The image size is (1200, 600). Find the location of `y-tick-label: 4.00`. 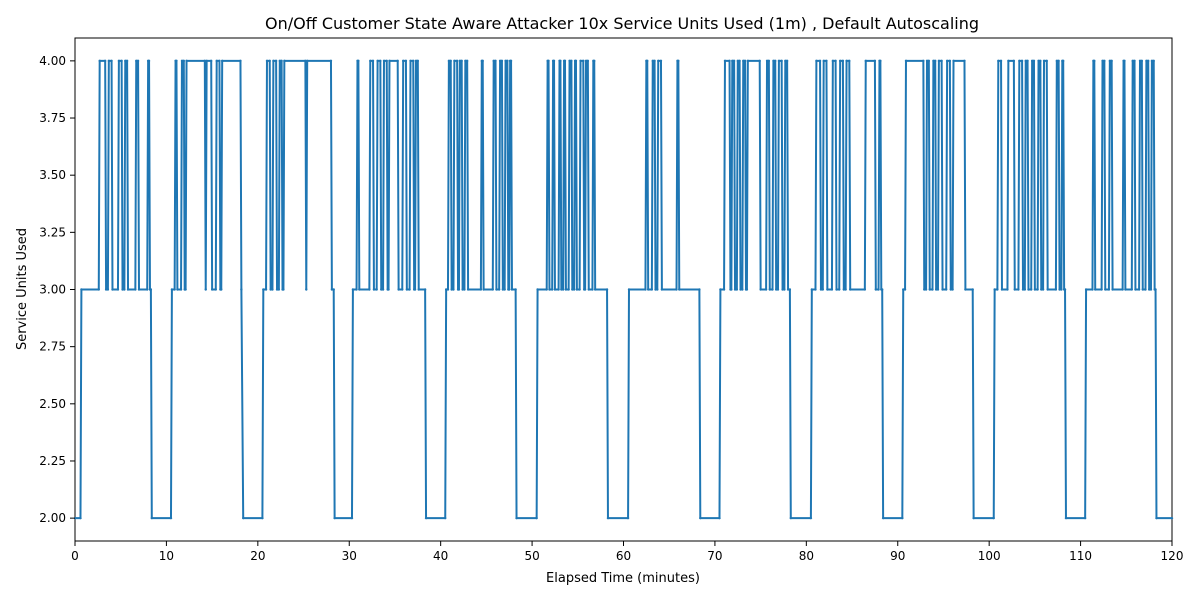

y-tick-label: 4.00 is located at coordinates (52, 61).